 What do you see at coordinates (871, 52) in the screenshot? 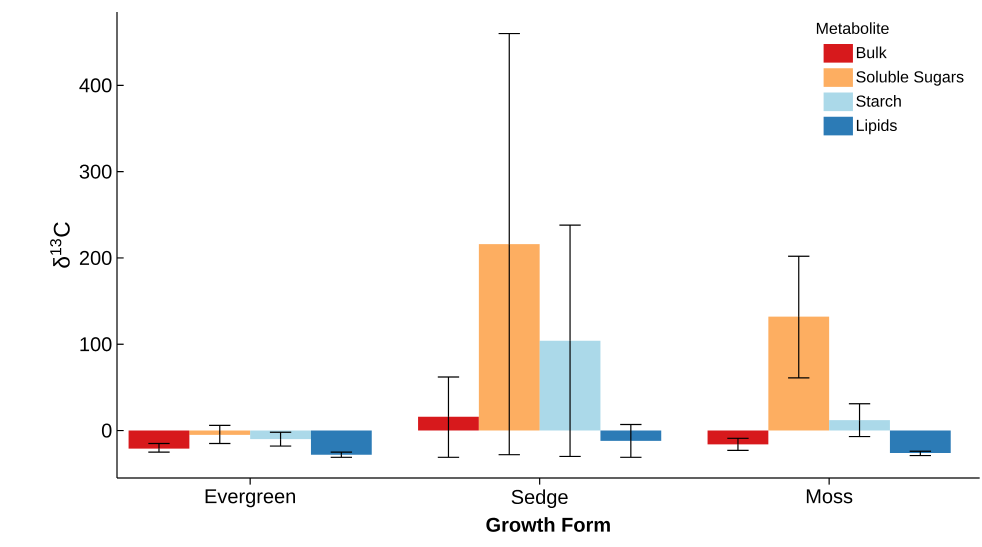
I see `legend-label: Bulk` at bounding box center [871, 52].